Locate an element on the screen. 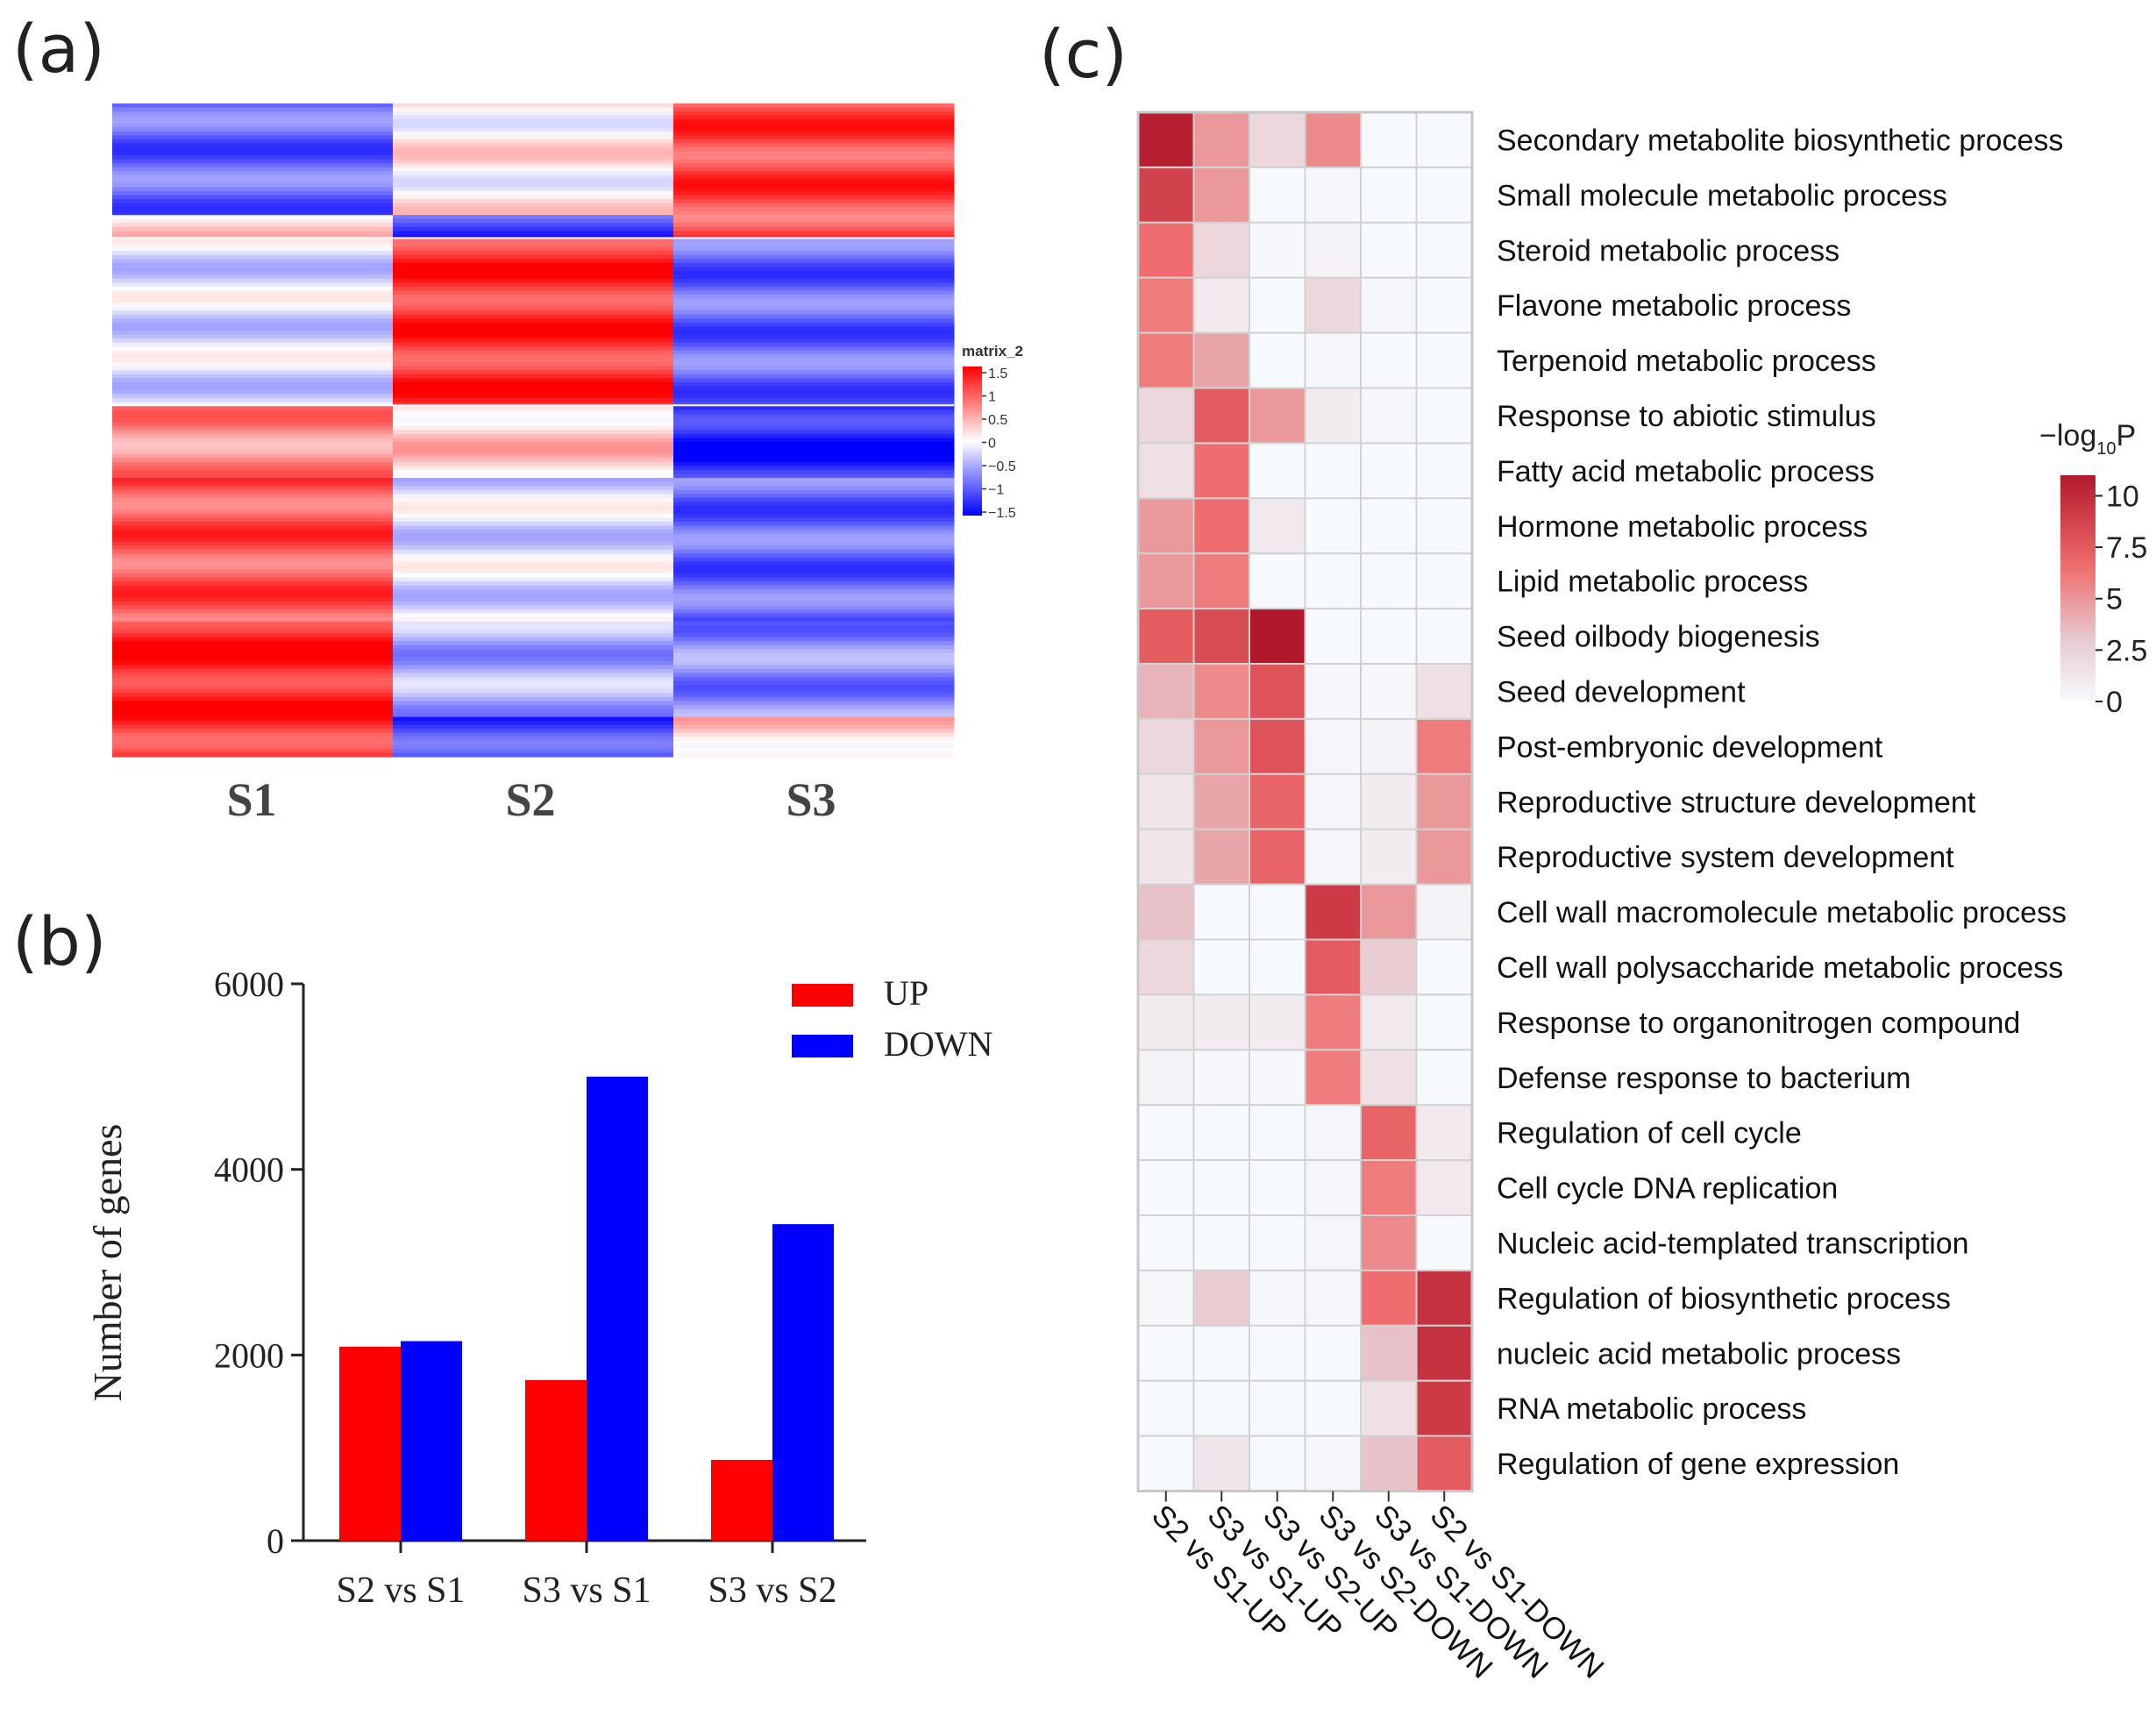  legend-swatch-up is located at coordinates (822, 995).